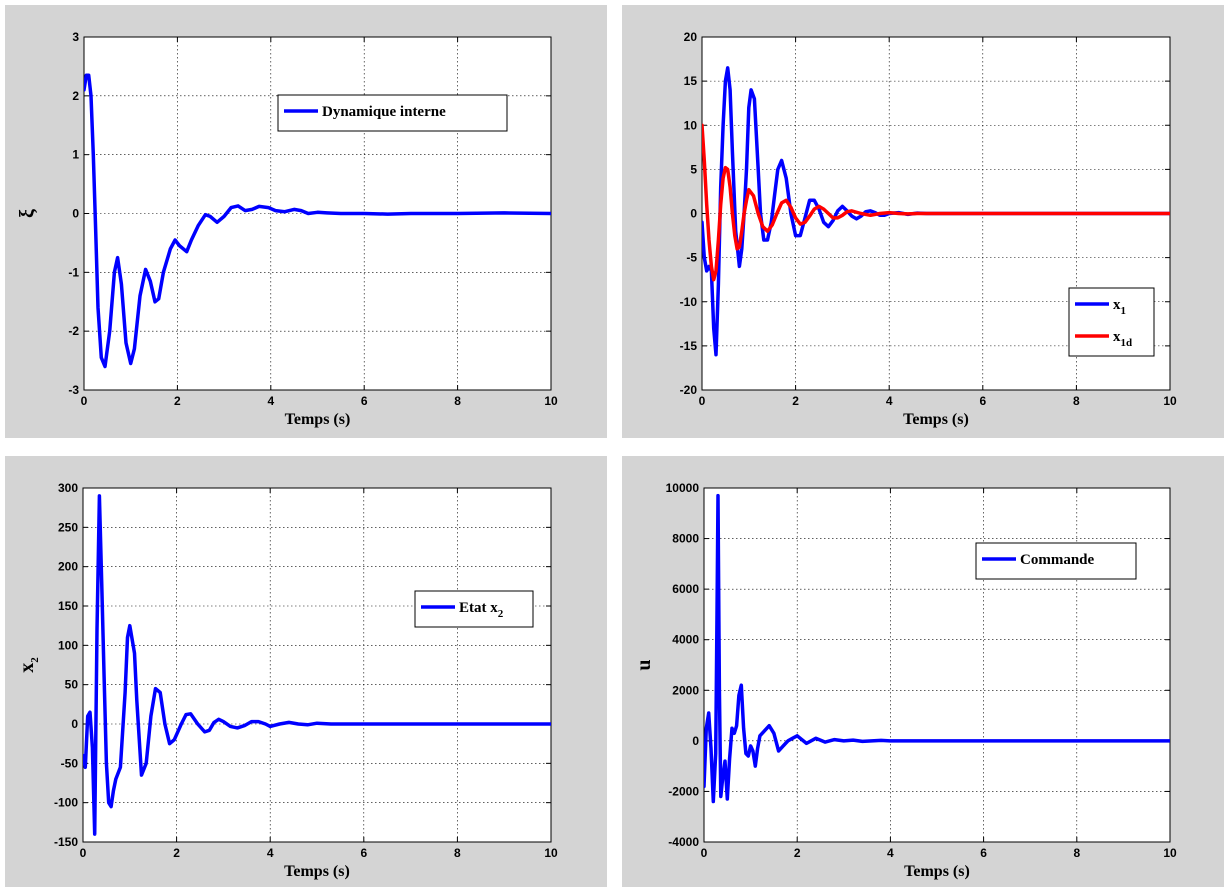  What do you see at coordinates (75, 155) in the screenshot?
I see `y-tick-label: 1` at bounding box center [75, 155].